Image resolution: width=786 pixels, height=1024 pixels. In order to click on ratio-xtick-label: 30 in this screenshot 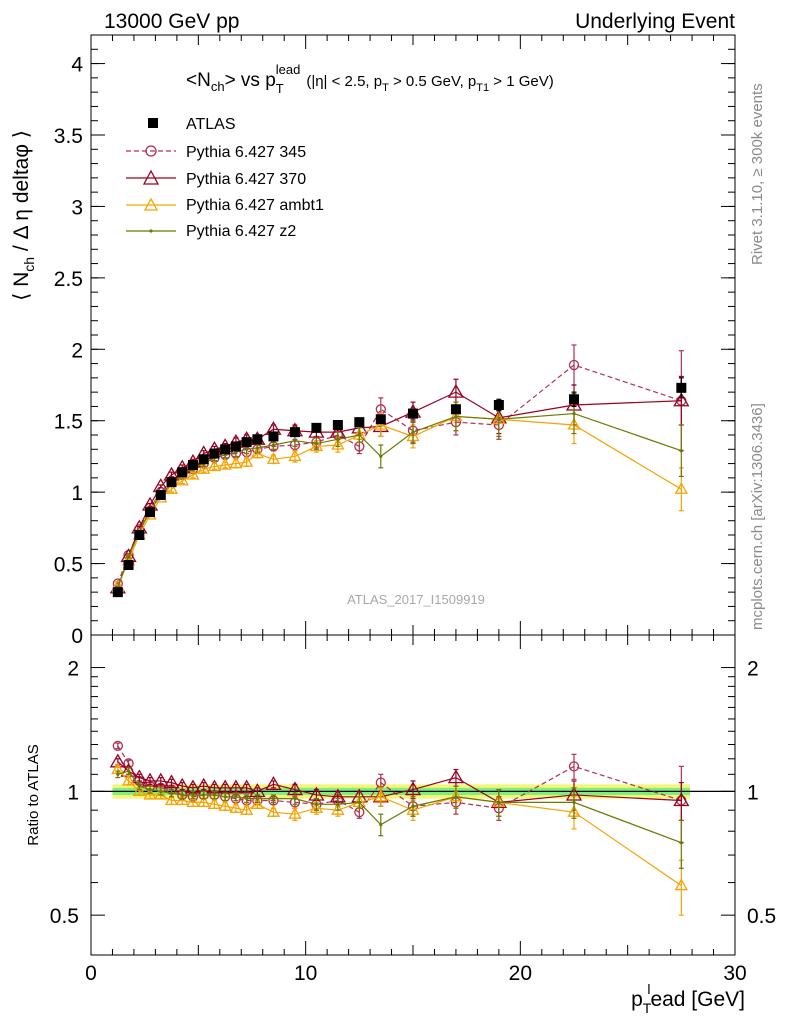, I will do `click(734, 973)`.